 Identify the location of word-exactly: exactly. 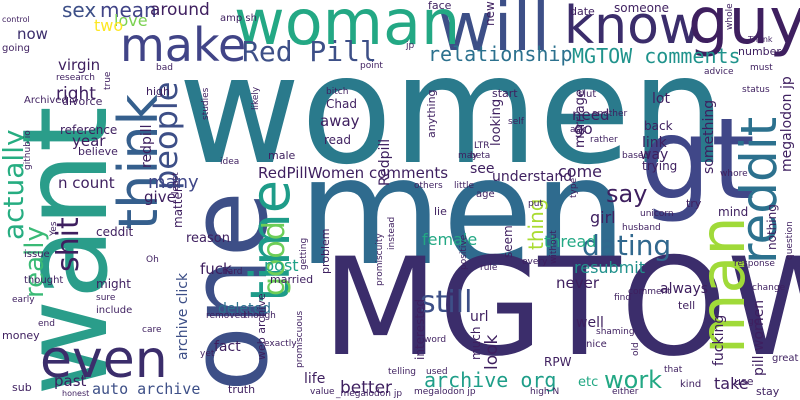
(280, 344).